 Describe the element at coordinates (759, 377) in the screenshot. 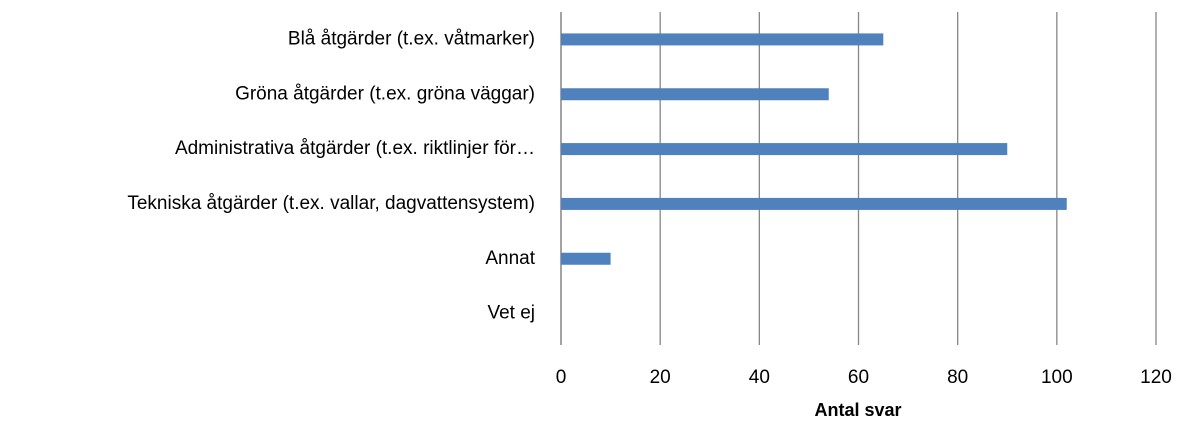

I see `x-tick-label: 40` at that location.